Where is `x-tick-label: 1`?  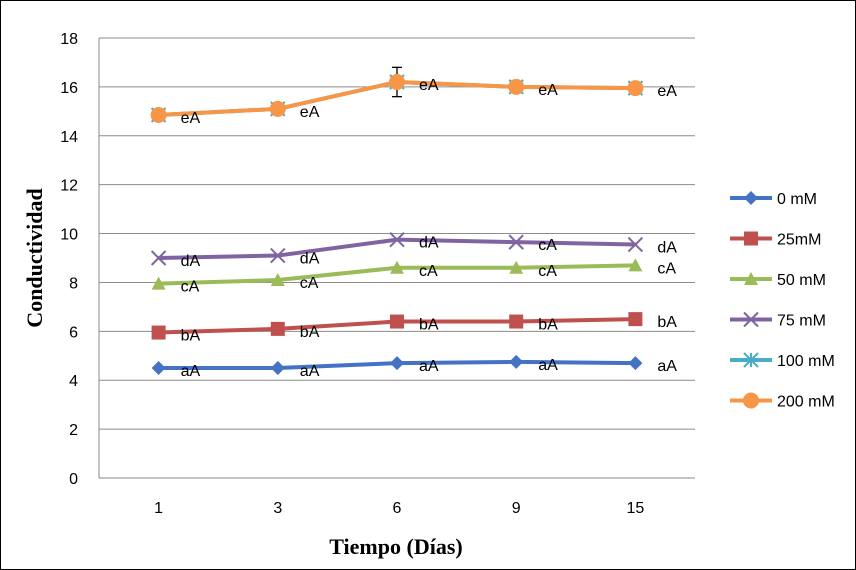
x-tick-label: 1 is located at coordinates (158, 508).